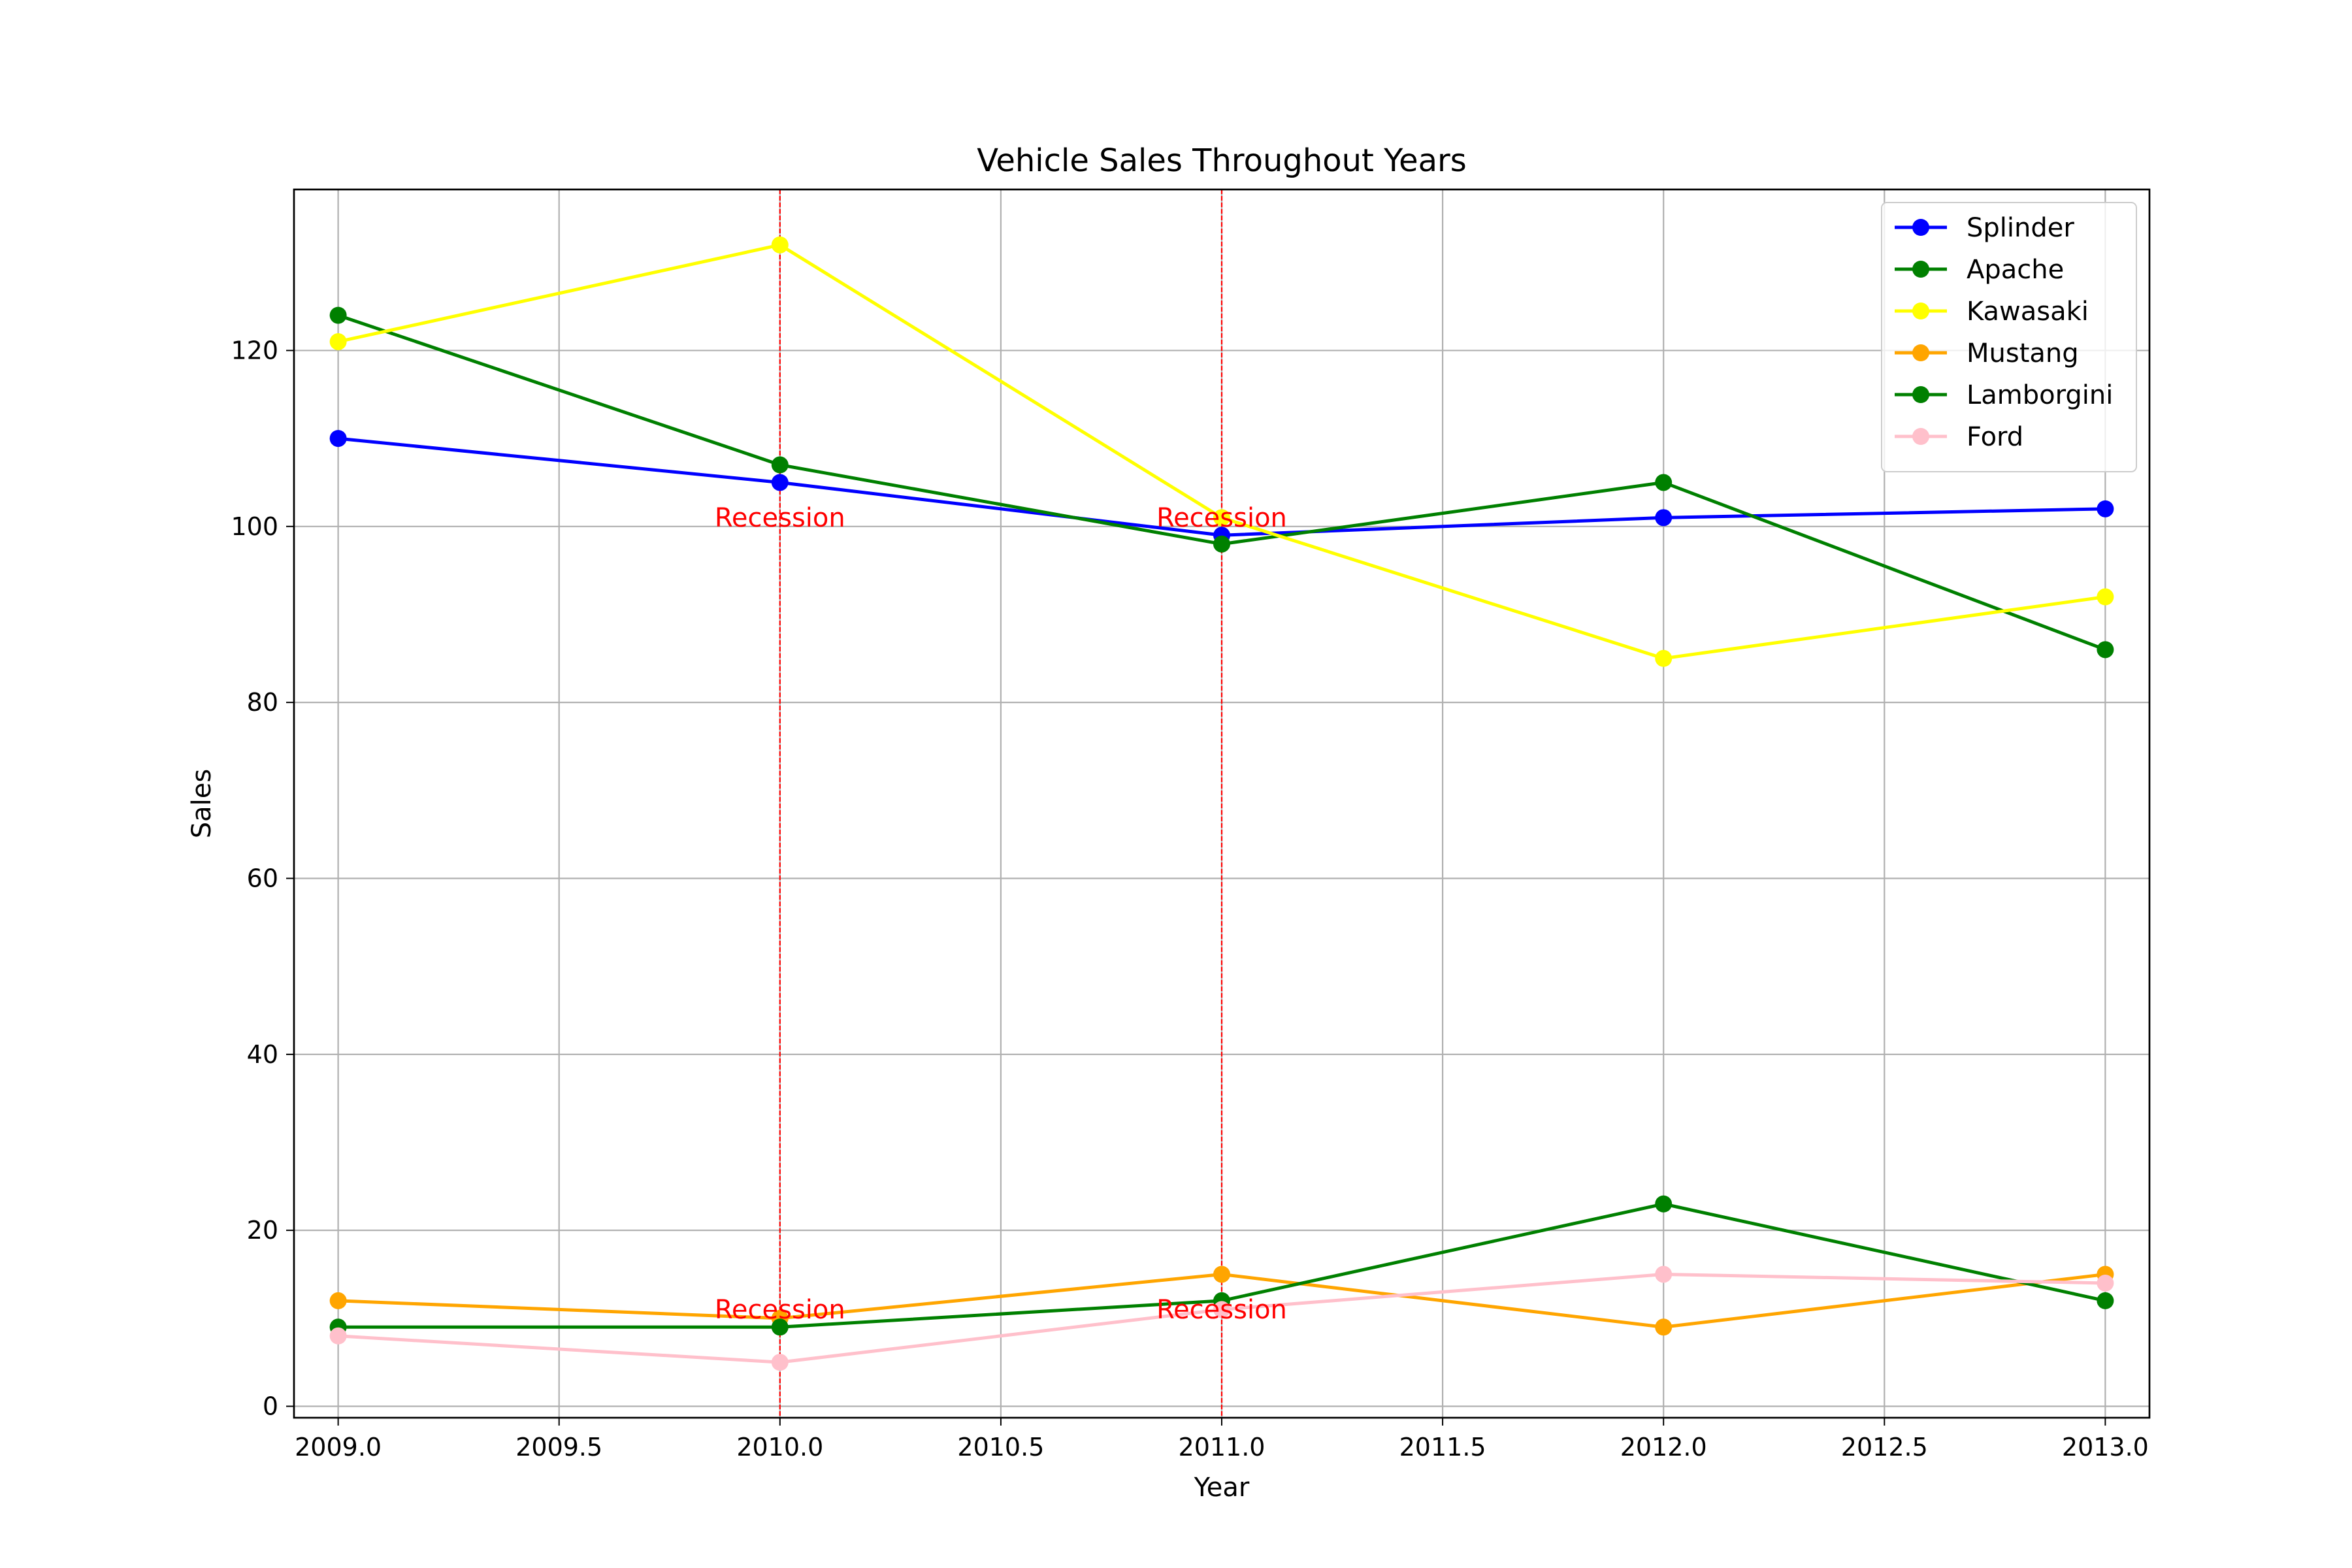 The image size is (2352, 1568). What do you see at coordinates (262, 702) in the screenshot?
I see `y-tick-label: 80` at bounding box center [262, 702].